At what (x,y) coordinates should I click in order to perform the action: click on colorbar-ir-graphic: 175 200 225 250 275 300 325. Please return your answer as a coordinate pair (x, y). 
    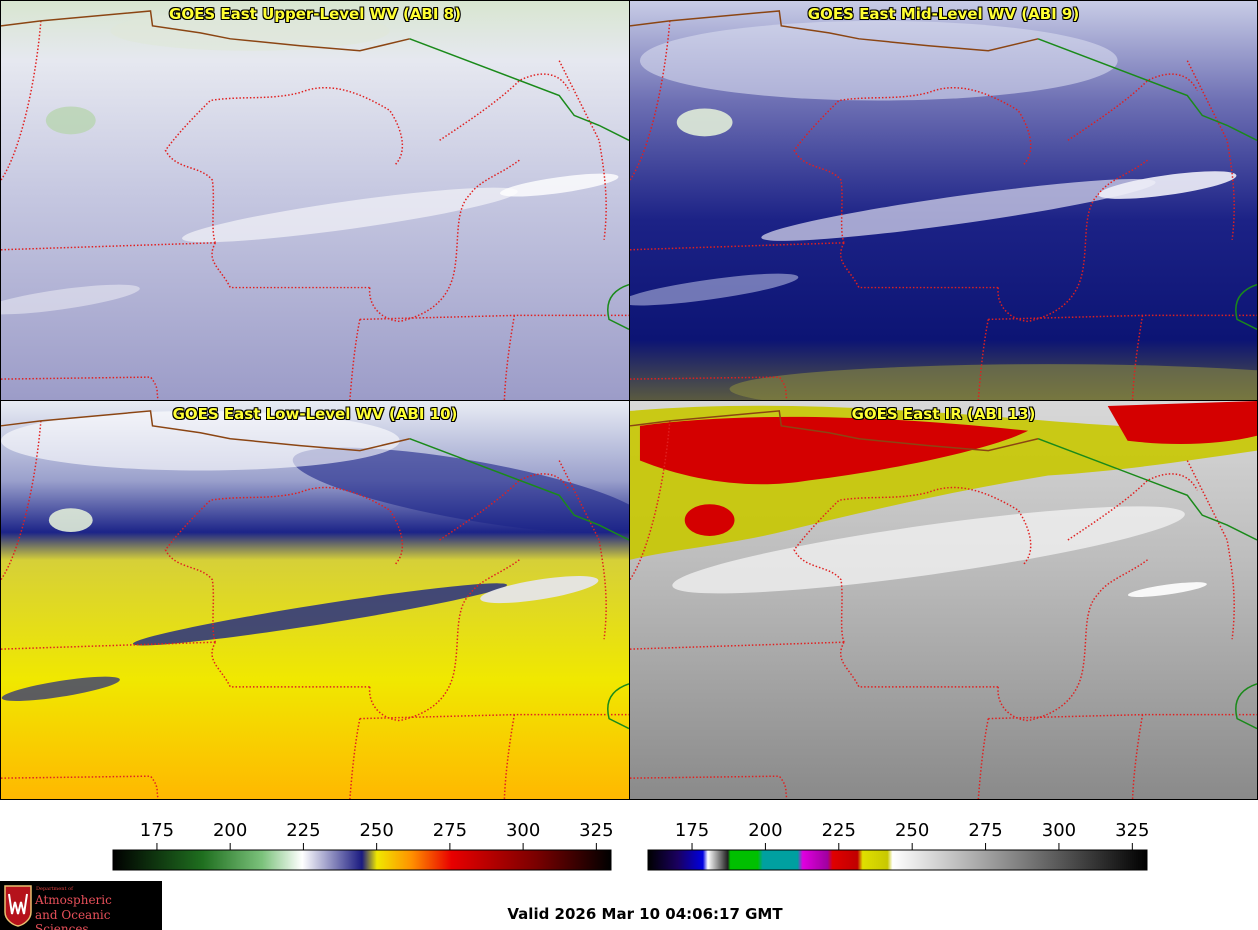
    Looking at the image, I should click on (898, 845).